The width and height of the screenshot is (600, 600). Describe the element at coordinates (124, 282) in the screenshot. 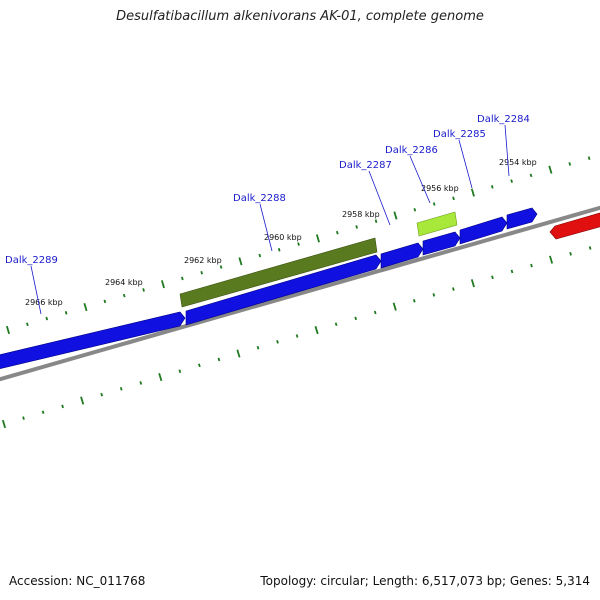

I see `scale-label-2964: 2964 kbp` at that location.